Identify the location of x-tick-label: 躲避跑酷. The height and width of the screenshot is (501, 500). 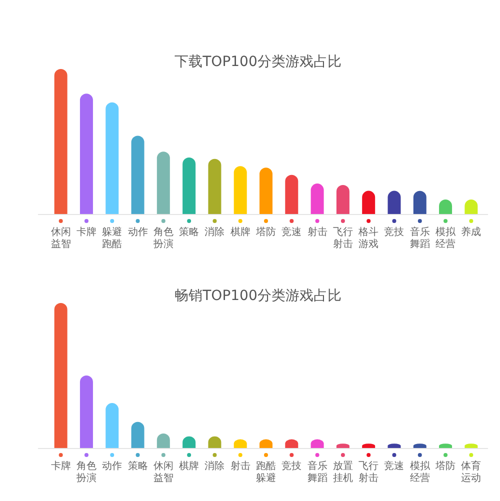
(112, 238).